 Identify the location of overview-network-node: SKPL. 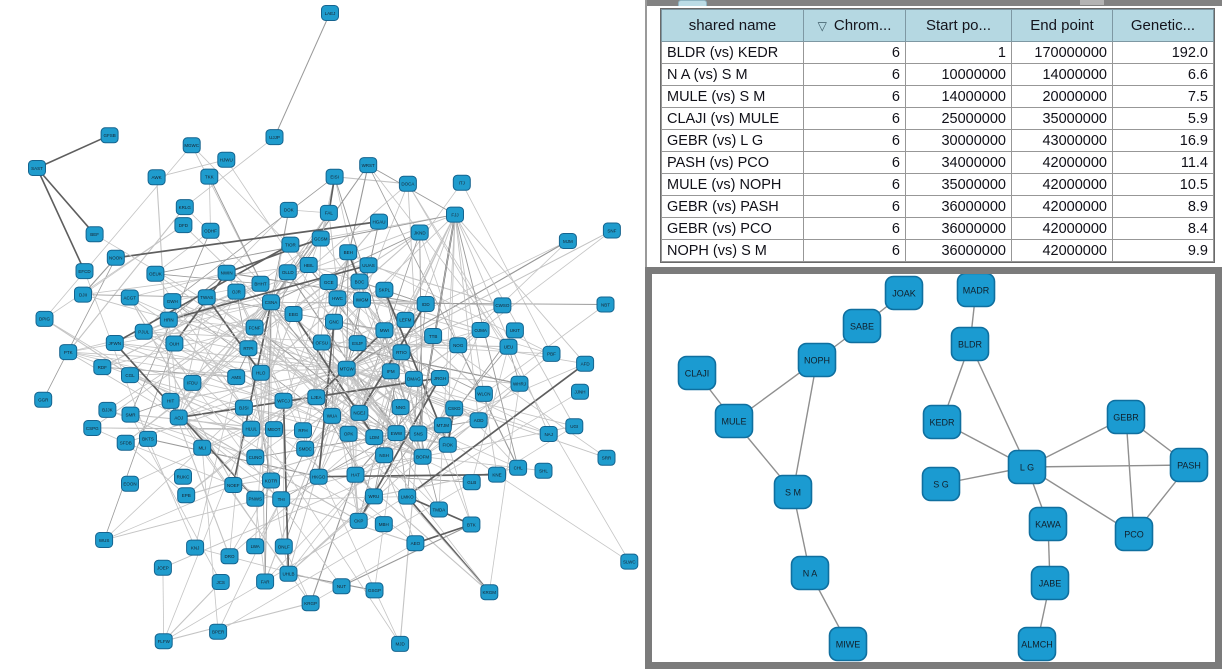
(384, 289).